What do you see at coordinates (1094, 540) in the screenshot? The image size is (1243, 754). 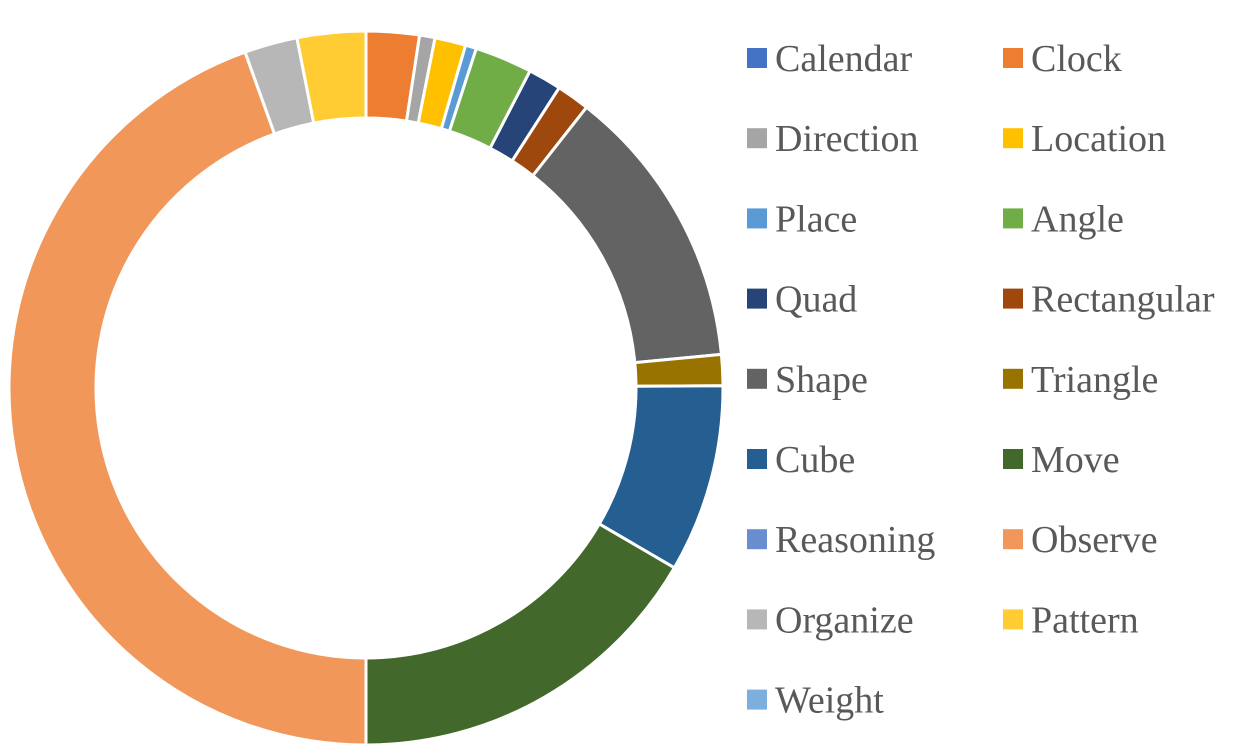 I see `legend-label: Observe` at bounding box center [1094, 540].